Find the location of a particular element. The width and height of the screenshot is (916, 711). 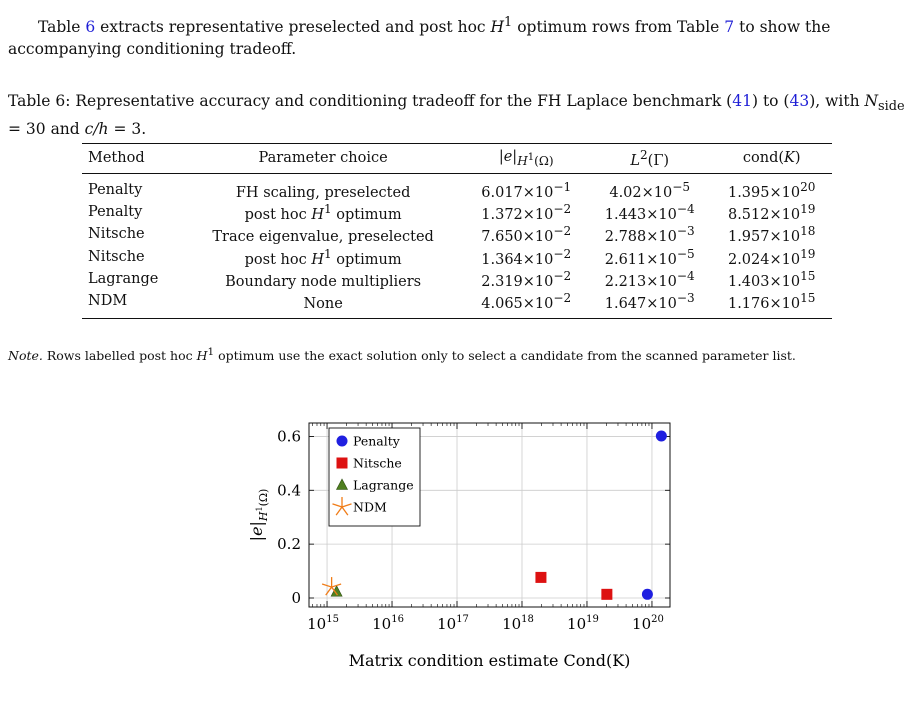

intro-text-1: Table is located at coordinates (62, 27).